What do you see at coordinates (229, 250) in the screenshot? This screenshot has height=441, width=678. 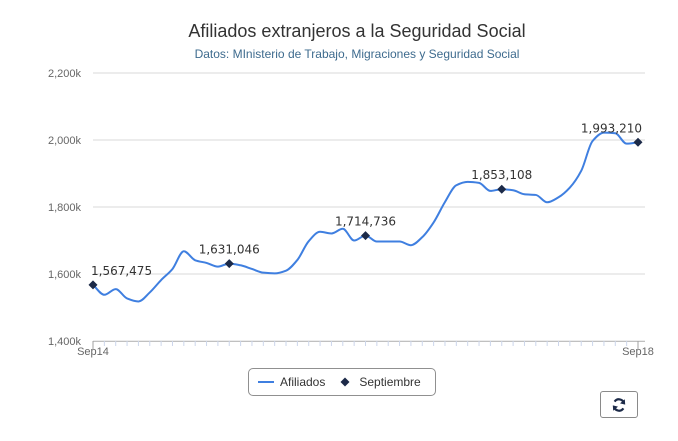 I see `data-label: 1,631,046` at bounding box center [229, 250].